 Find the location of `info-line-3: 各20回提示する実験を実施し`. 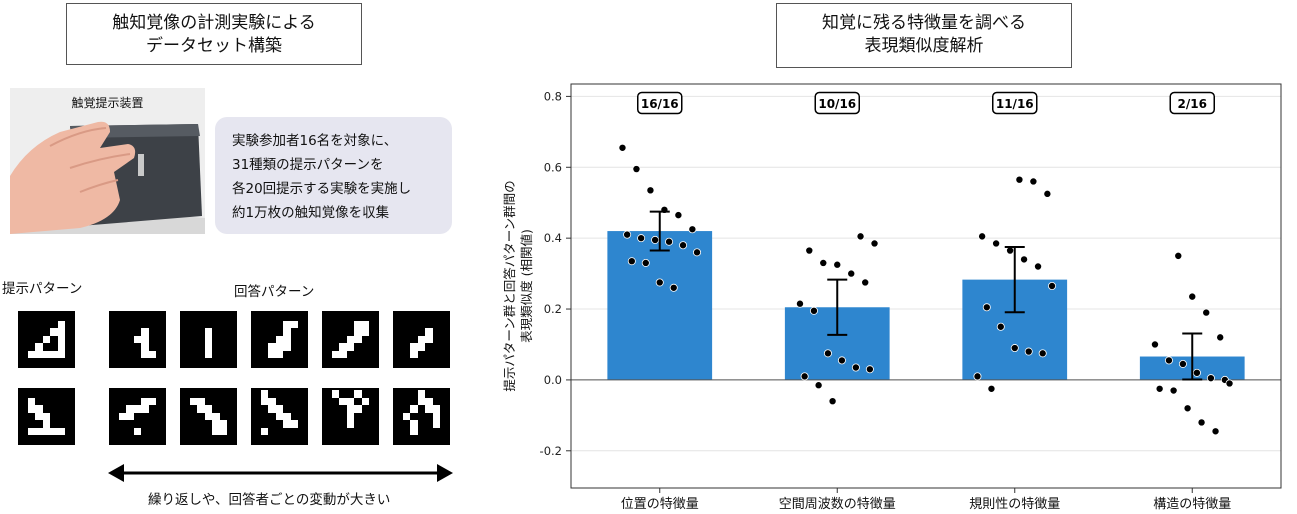

info-line-3: 各20回提示する実験を実施し is located at coordinates (322, 189).